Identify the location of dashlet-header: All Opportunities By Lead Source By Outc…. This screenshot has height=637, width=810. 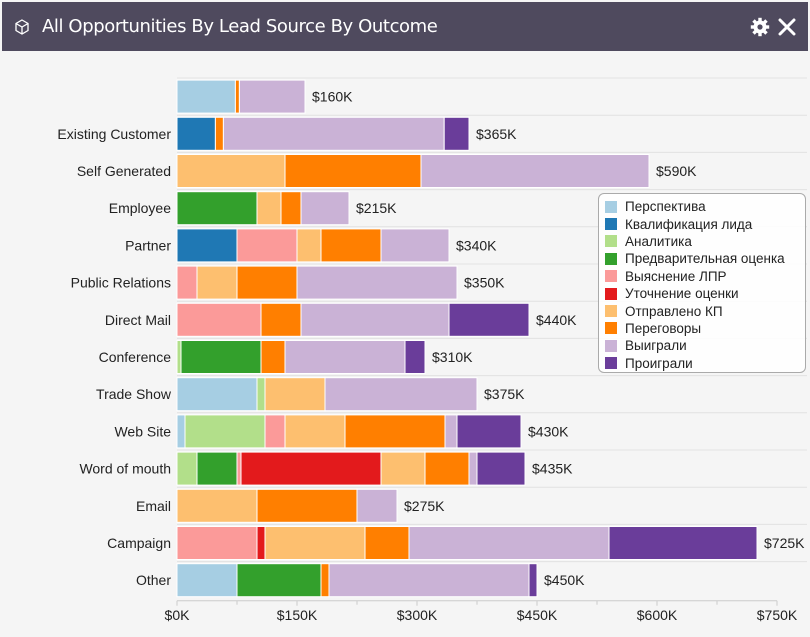
(405, 26).